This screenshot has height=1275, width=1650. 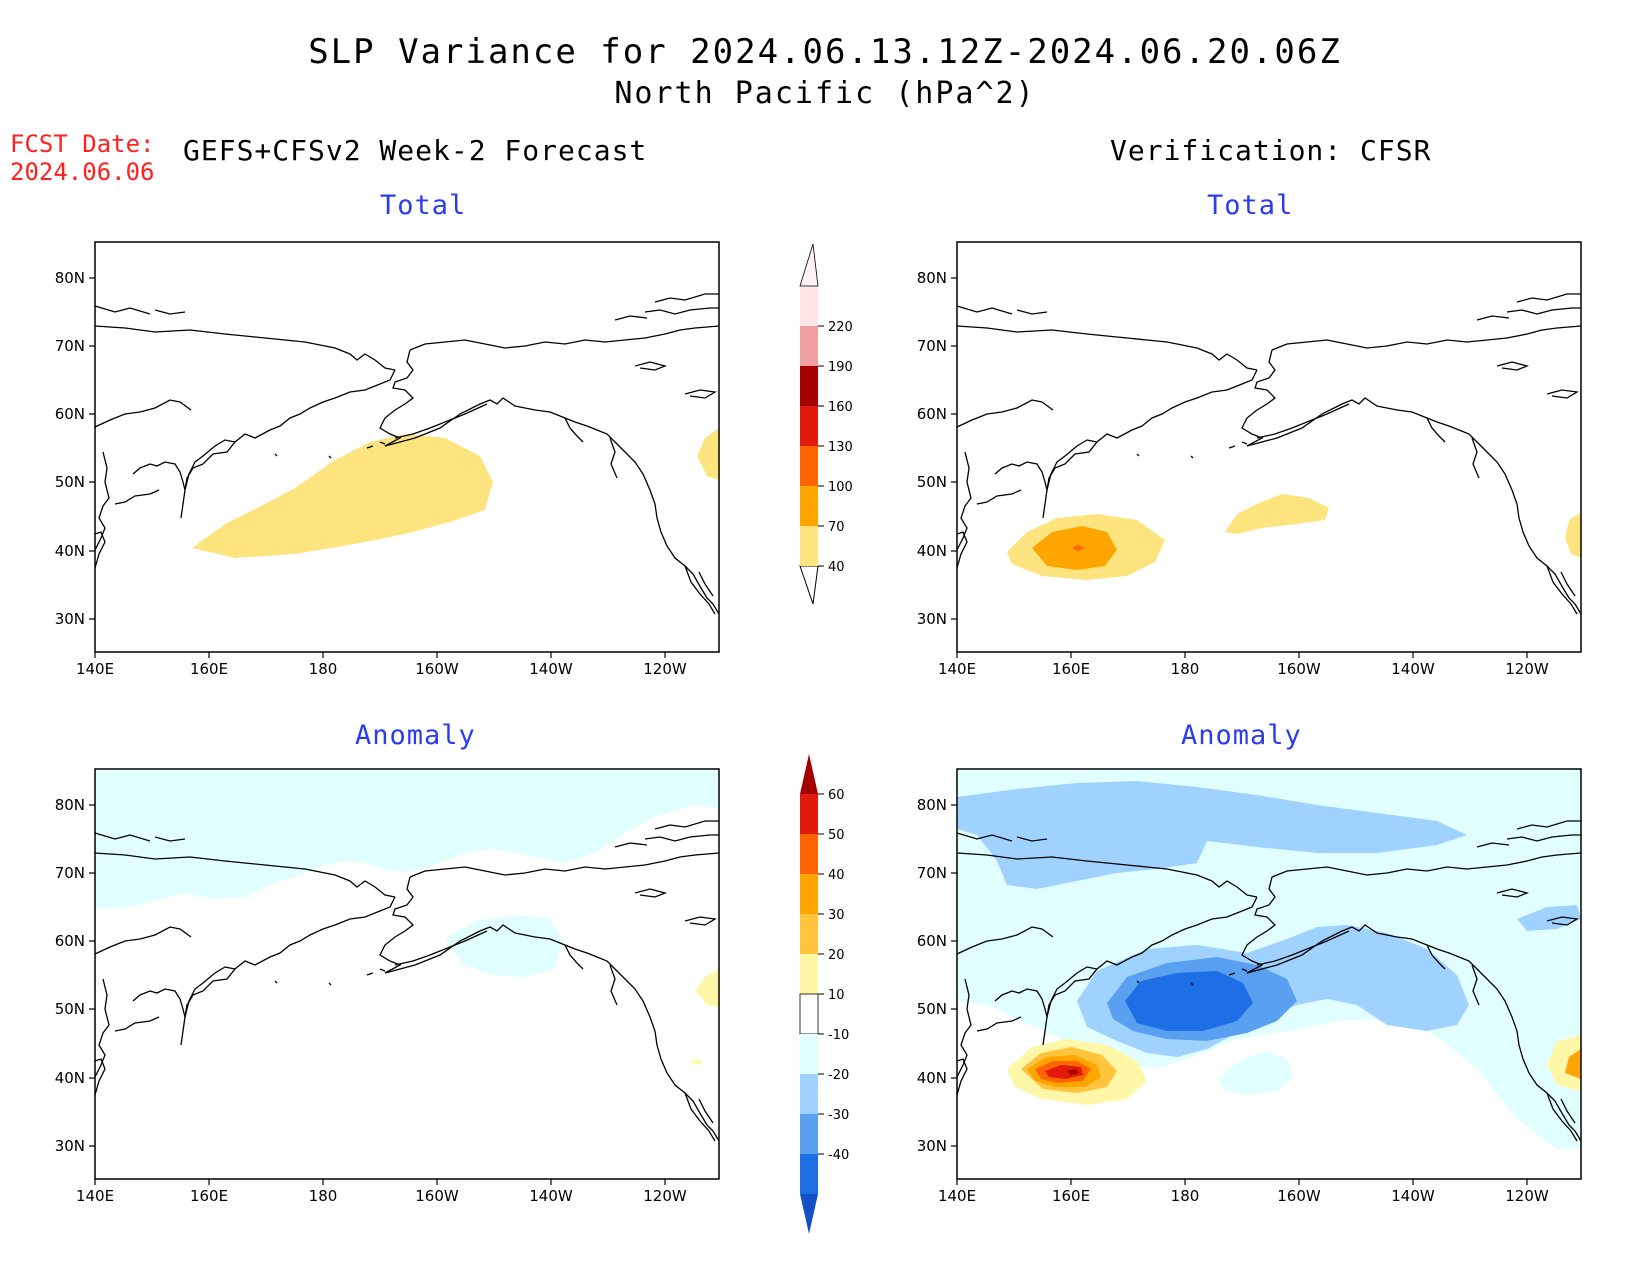 What do you see at coordinates (836, 915) in the screenshot?
I see `colorbar-anomaly-label: 30` at bounding box center [836, 915].